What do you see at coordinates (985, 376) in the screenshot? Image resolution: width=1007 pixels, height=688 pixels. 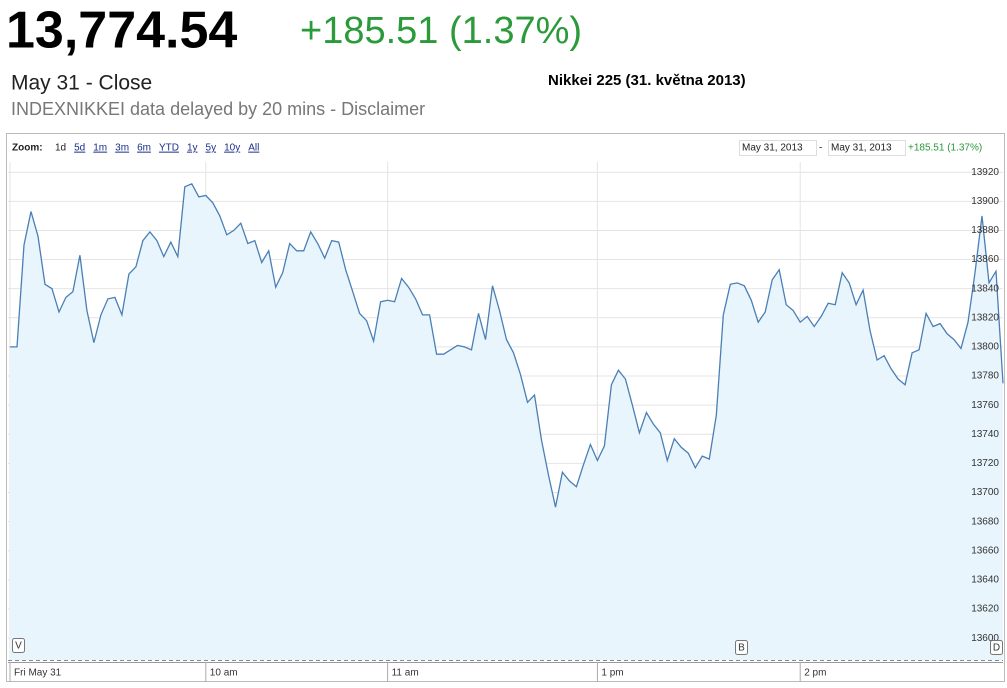 I see `y-tick-label: 13780` at bounding box center [985, 376].